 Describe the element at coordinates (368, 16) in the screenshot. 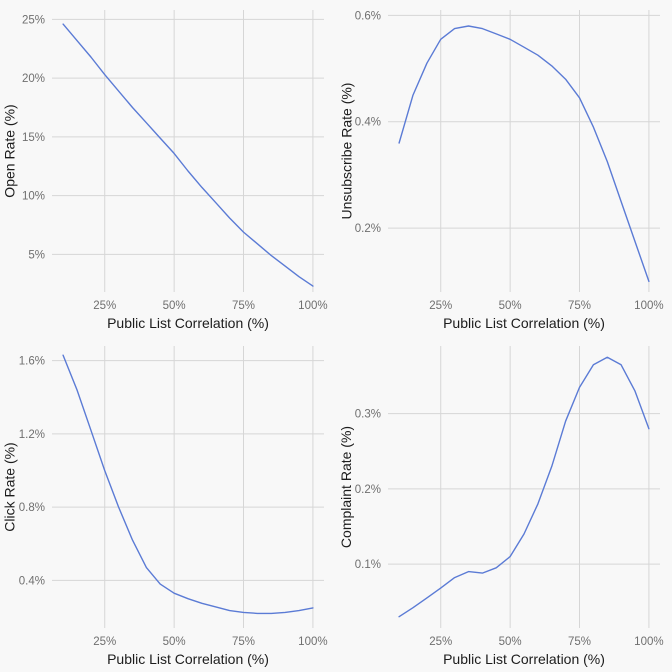

I see `y-tick-label: 0.6%` at that location.